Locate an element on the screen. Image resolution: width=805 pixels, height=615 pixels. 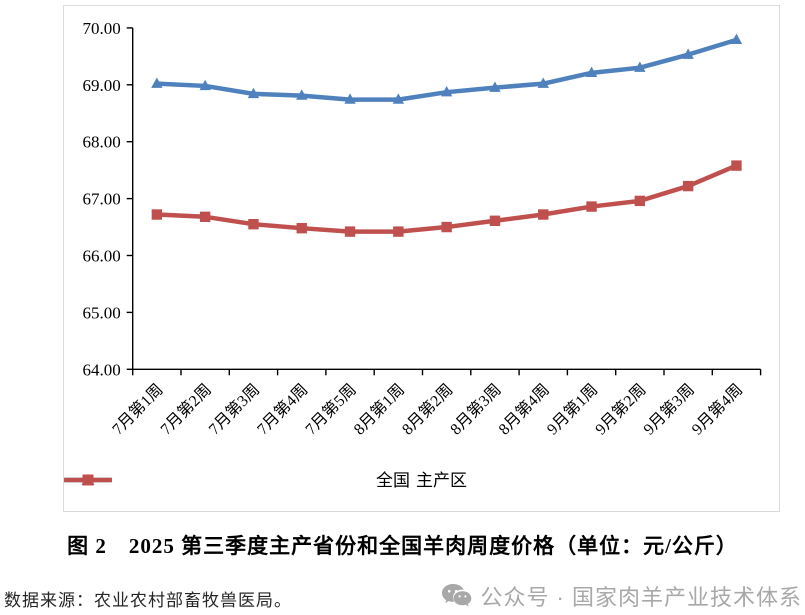
chart-legend: 全国 主产区 is located at coordinates (421, 480).